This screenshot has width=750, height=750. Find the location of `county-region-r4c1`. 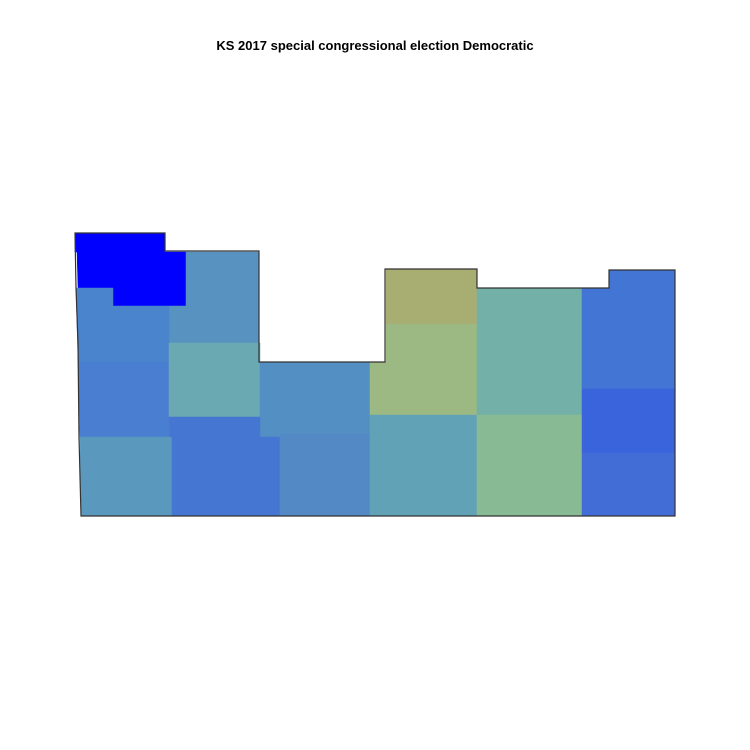

county-region-r4c1 is located at coordinates (126, 476).